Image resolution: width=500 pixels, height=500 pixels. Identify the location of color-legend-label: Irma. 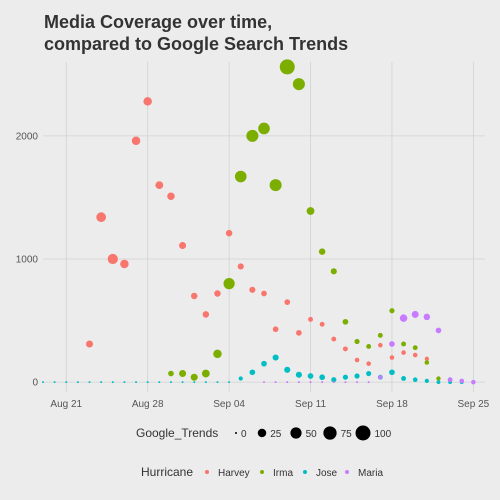
(283, 473).